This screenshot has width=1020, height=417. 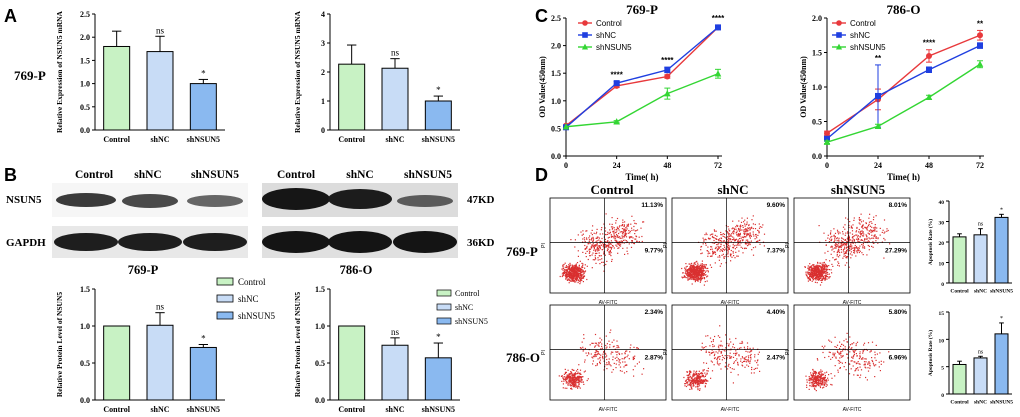 What do you see at coordinates (817, 122) in the screenshot?
I see `y-tick-label: 0.5` at bounding box center [817, 122].